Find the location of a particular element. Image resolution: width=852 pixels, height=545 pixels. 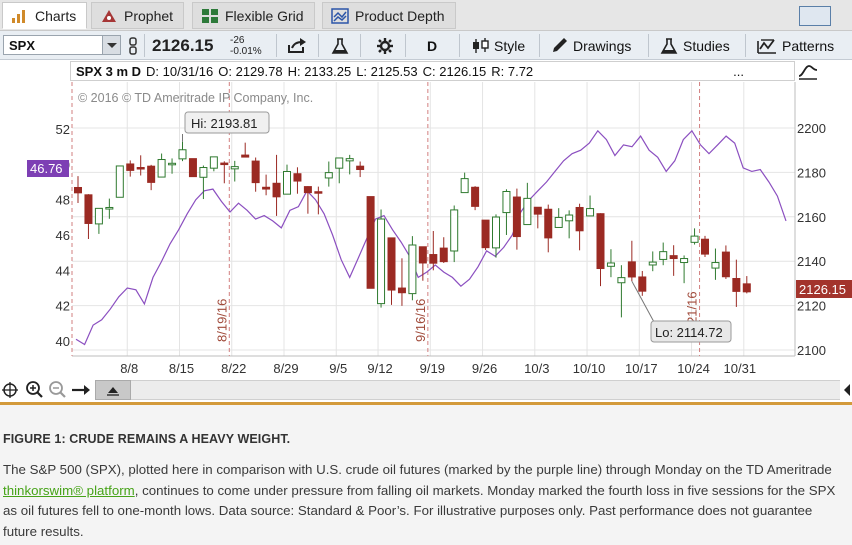

tab-product-depth: Product Depth is located at coordinates (389, 15).